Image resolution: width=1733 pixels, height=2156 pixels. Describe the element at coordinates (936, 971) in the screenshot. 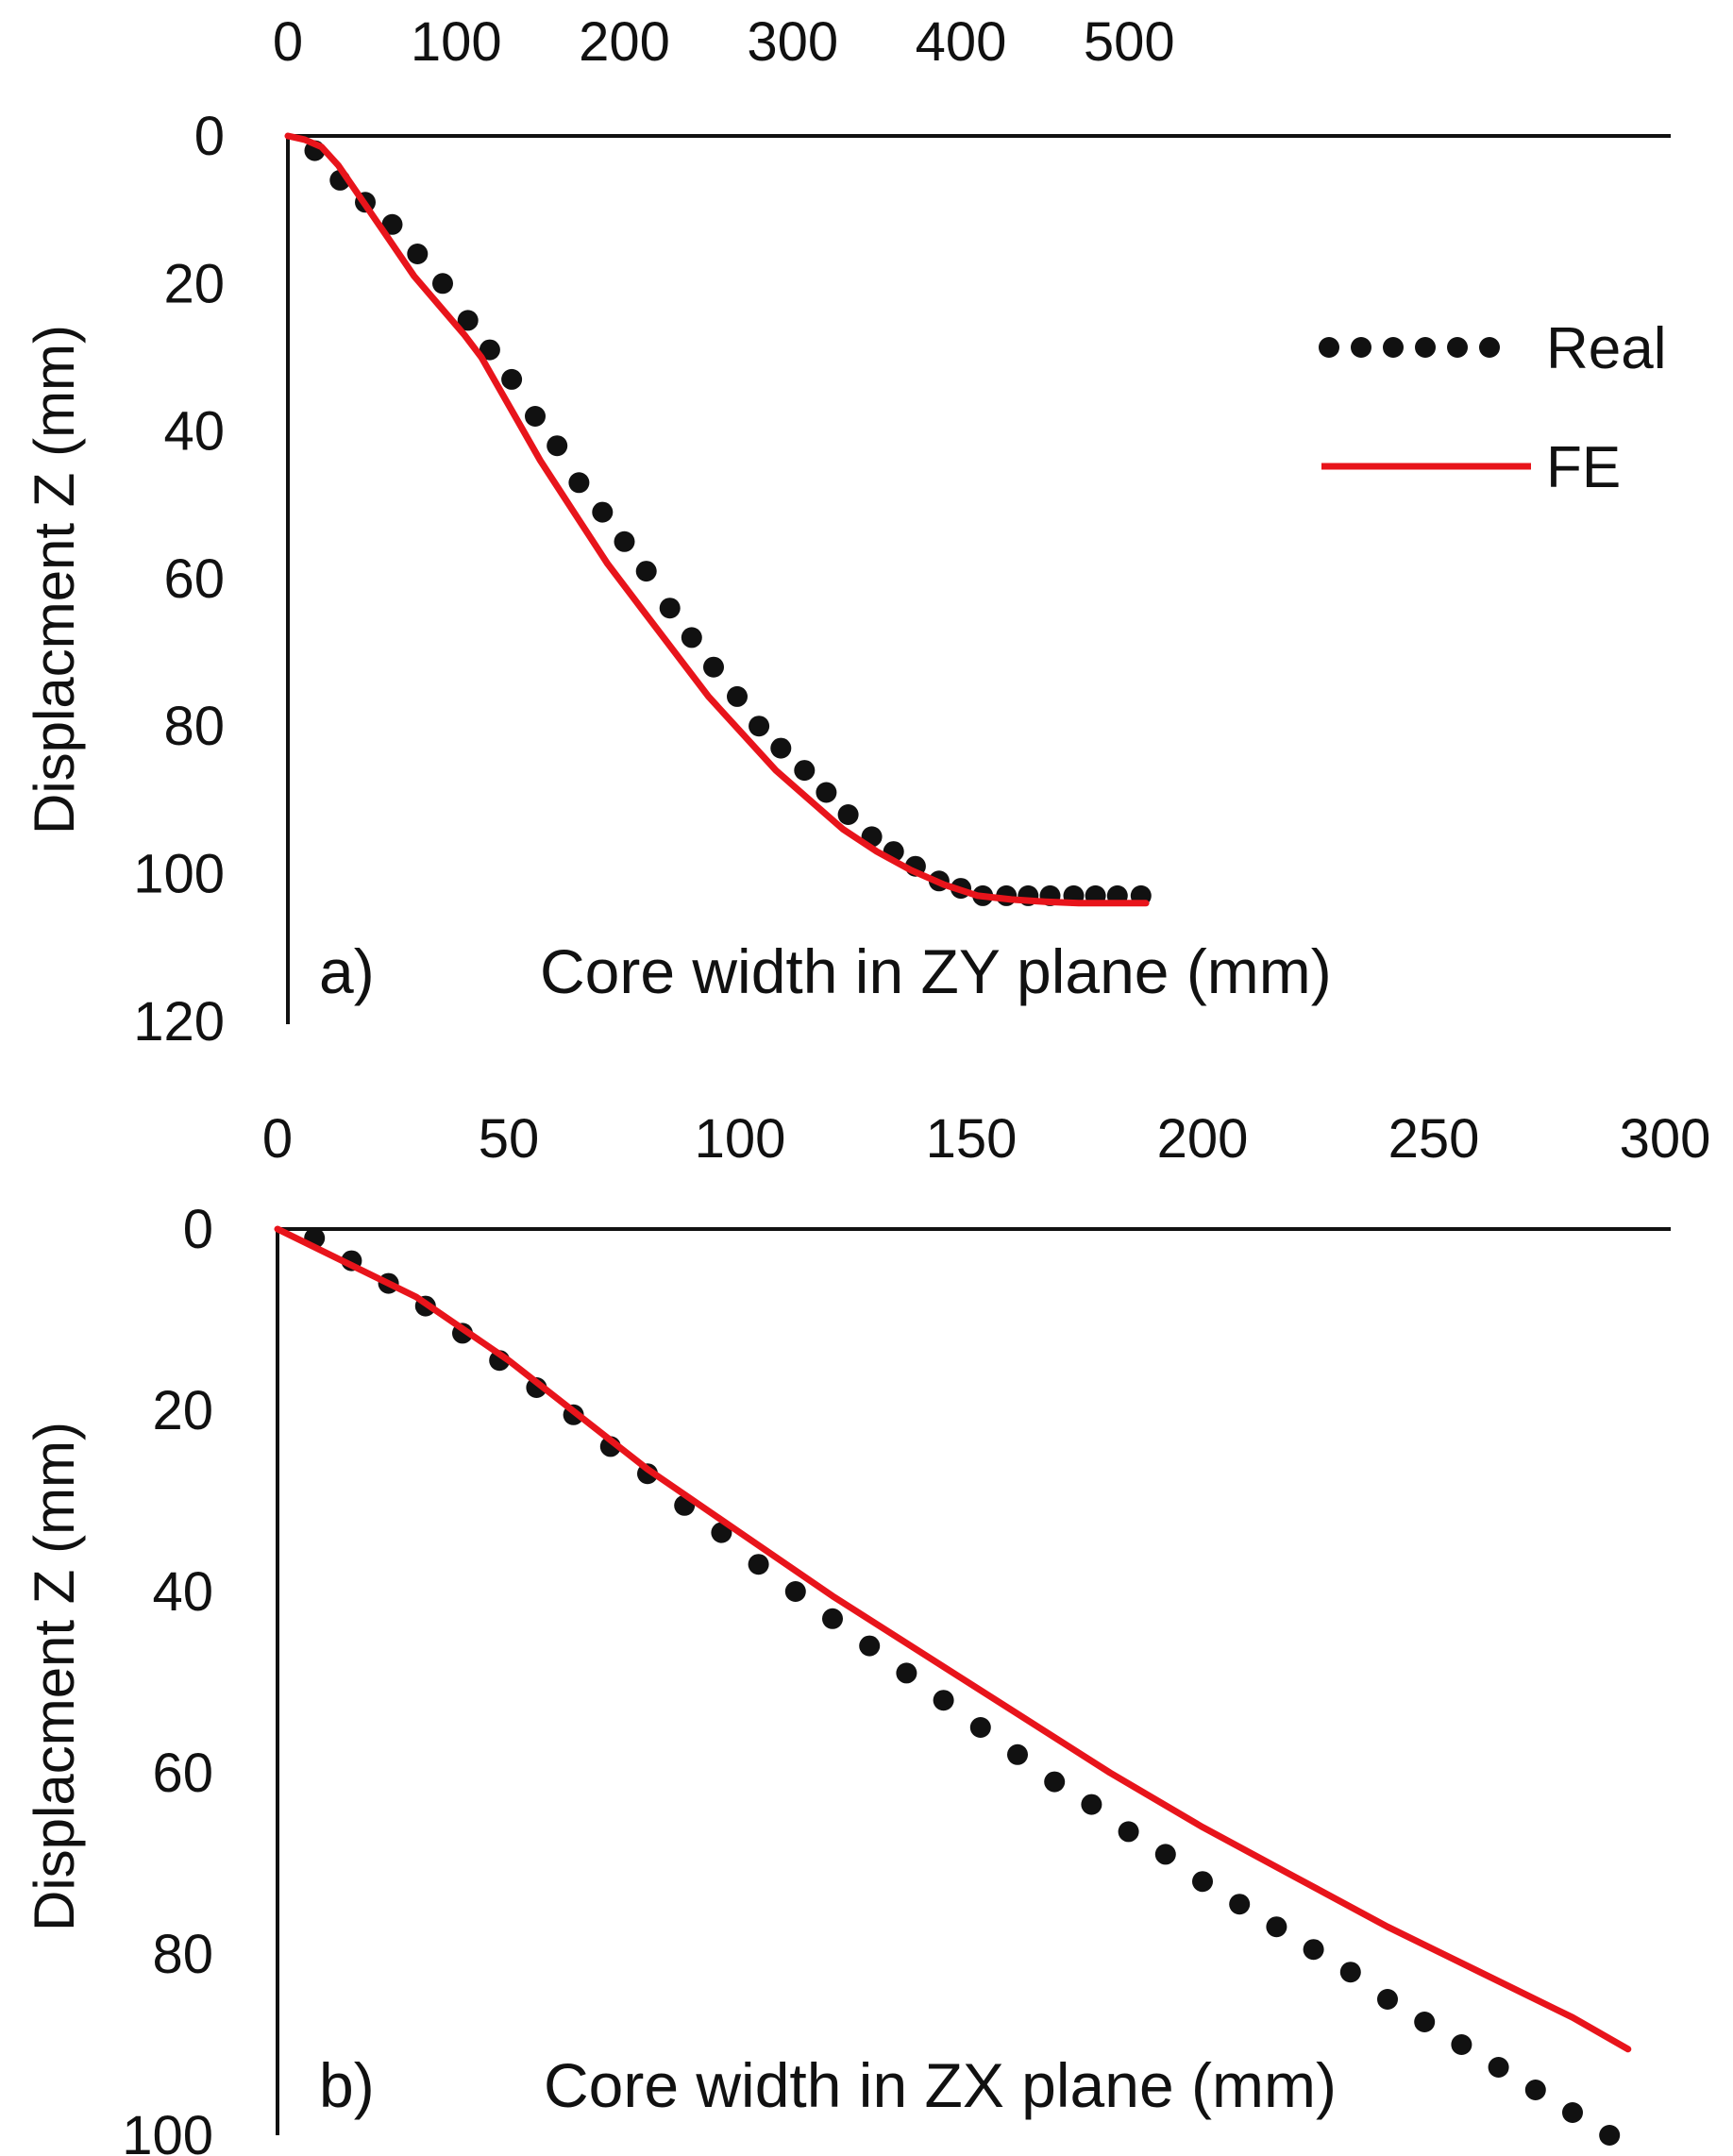

I see `chart-a-x-axis-label: Core width in ZY plane (mm)` at that location.